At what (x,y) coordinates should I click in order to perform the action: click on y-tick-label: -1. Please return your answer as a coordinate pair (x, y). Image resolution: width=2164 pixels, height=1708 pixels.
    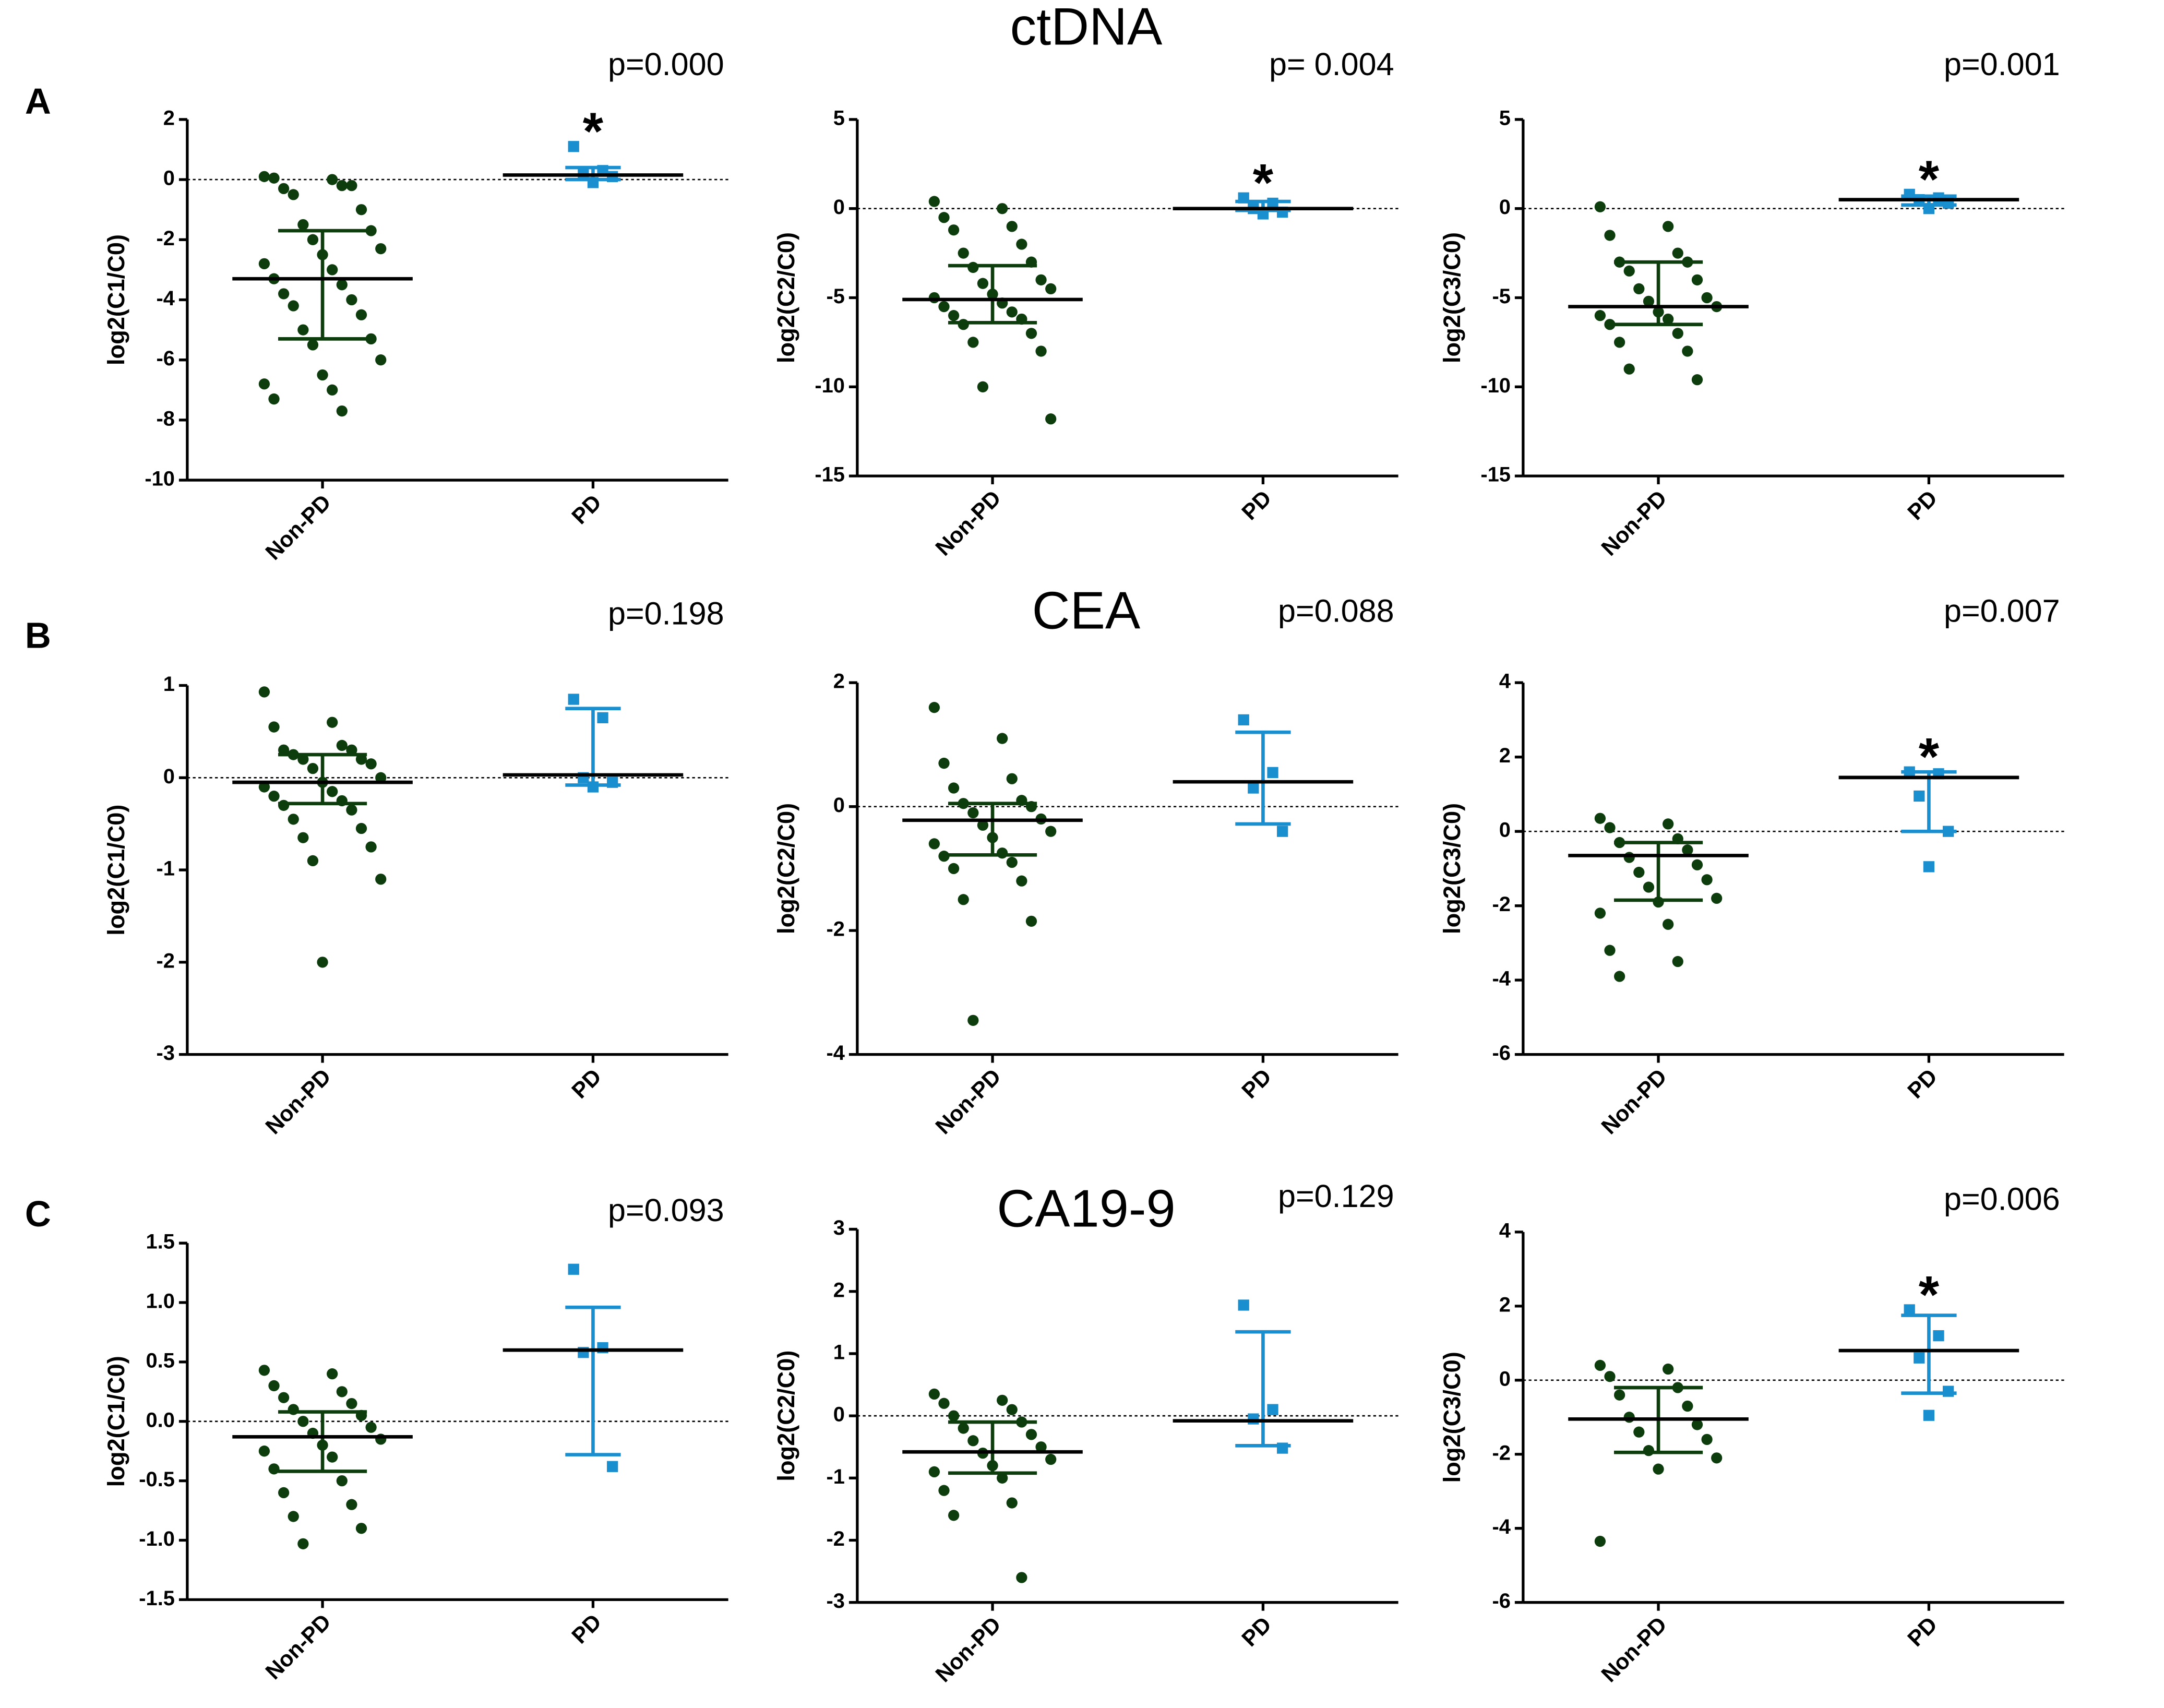
    Looking at the image, I should click on (835, 1476).